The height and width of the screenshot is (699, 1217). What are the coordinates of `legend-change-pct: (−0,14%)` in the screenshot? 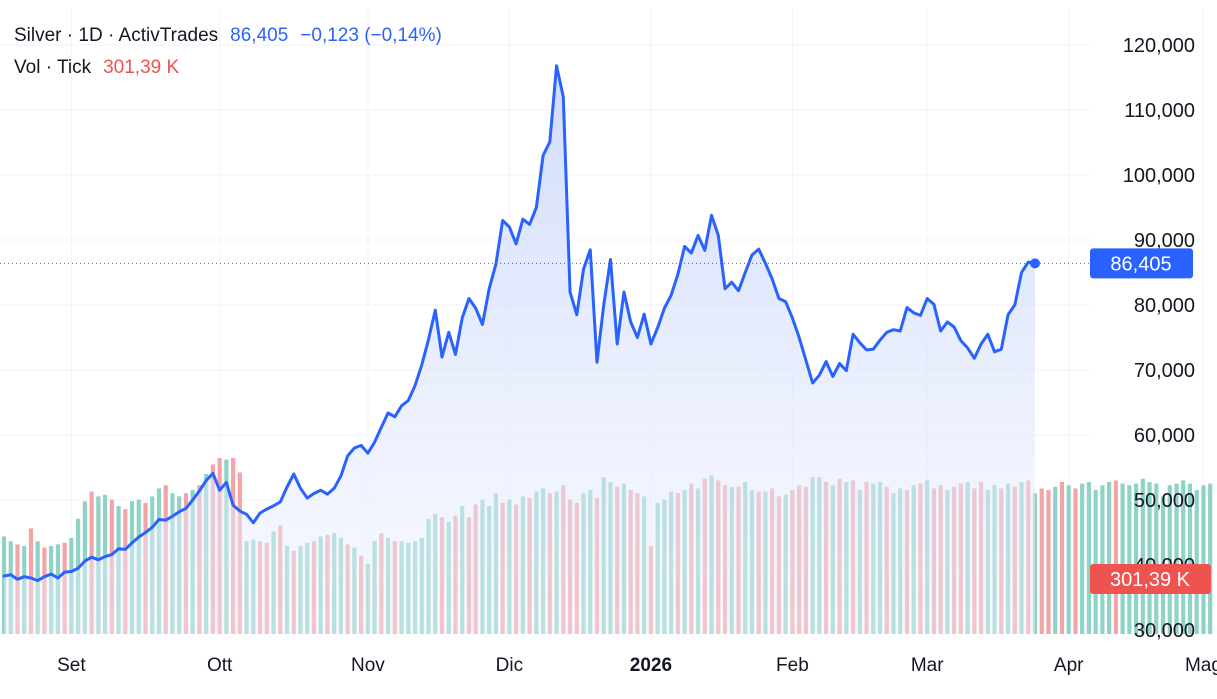 It's located at (403, 35).